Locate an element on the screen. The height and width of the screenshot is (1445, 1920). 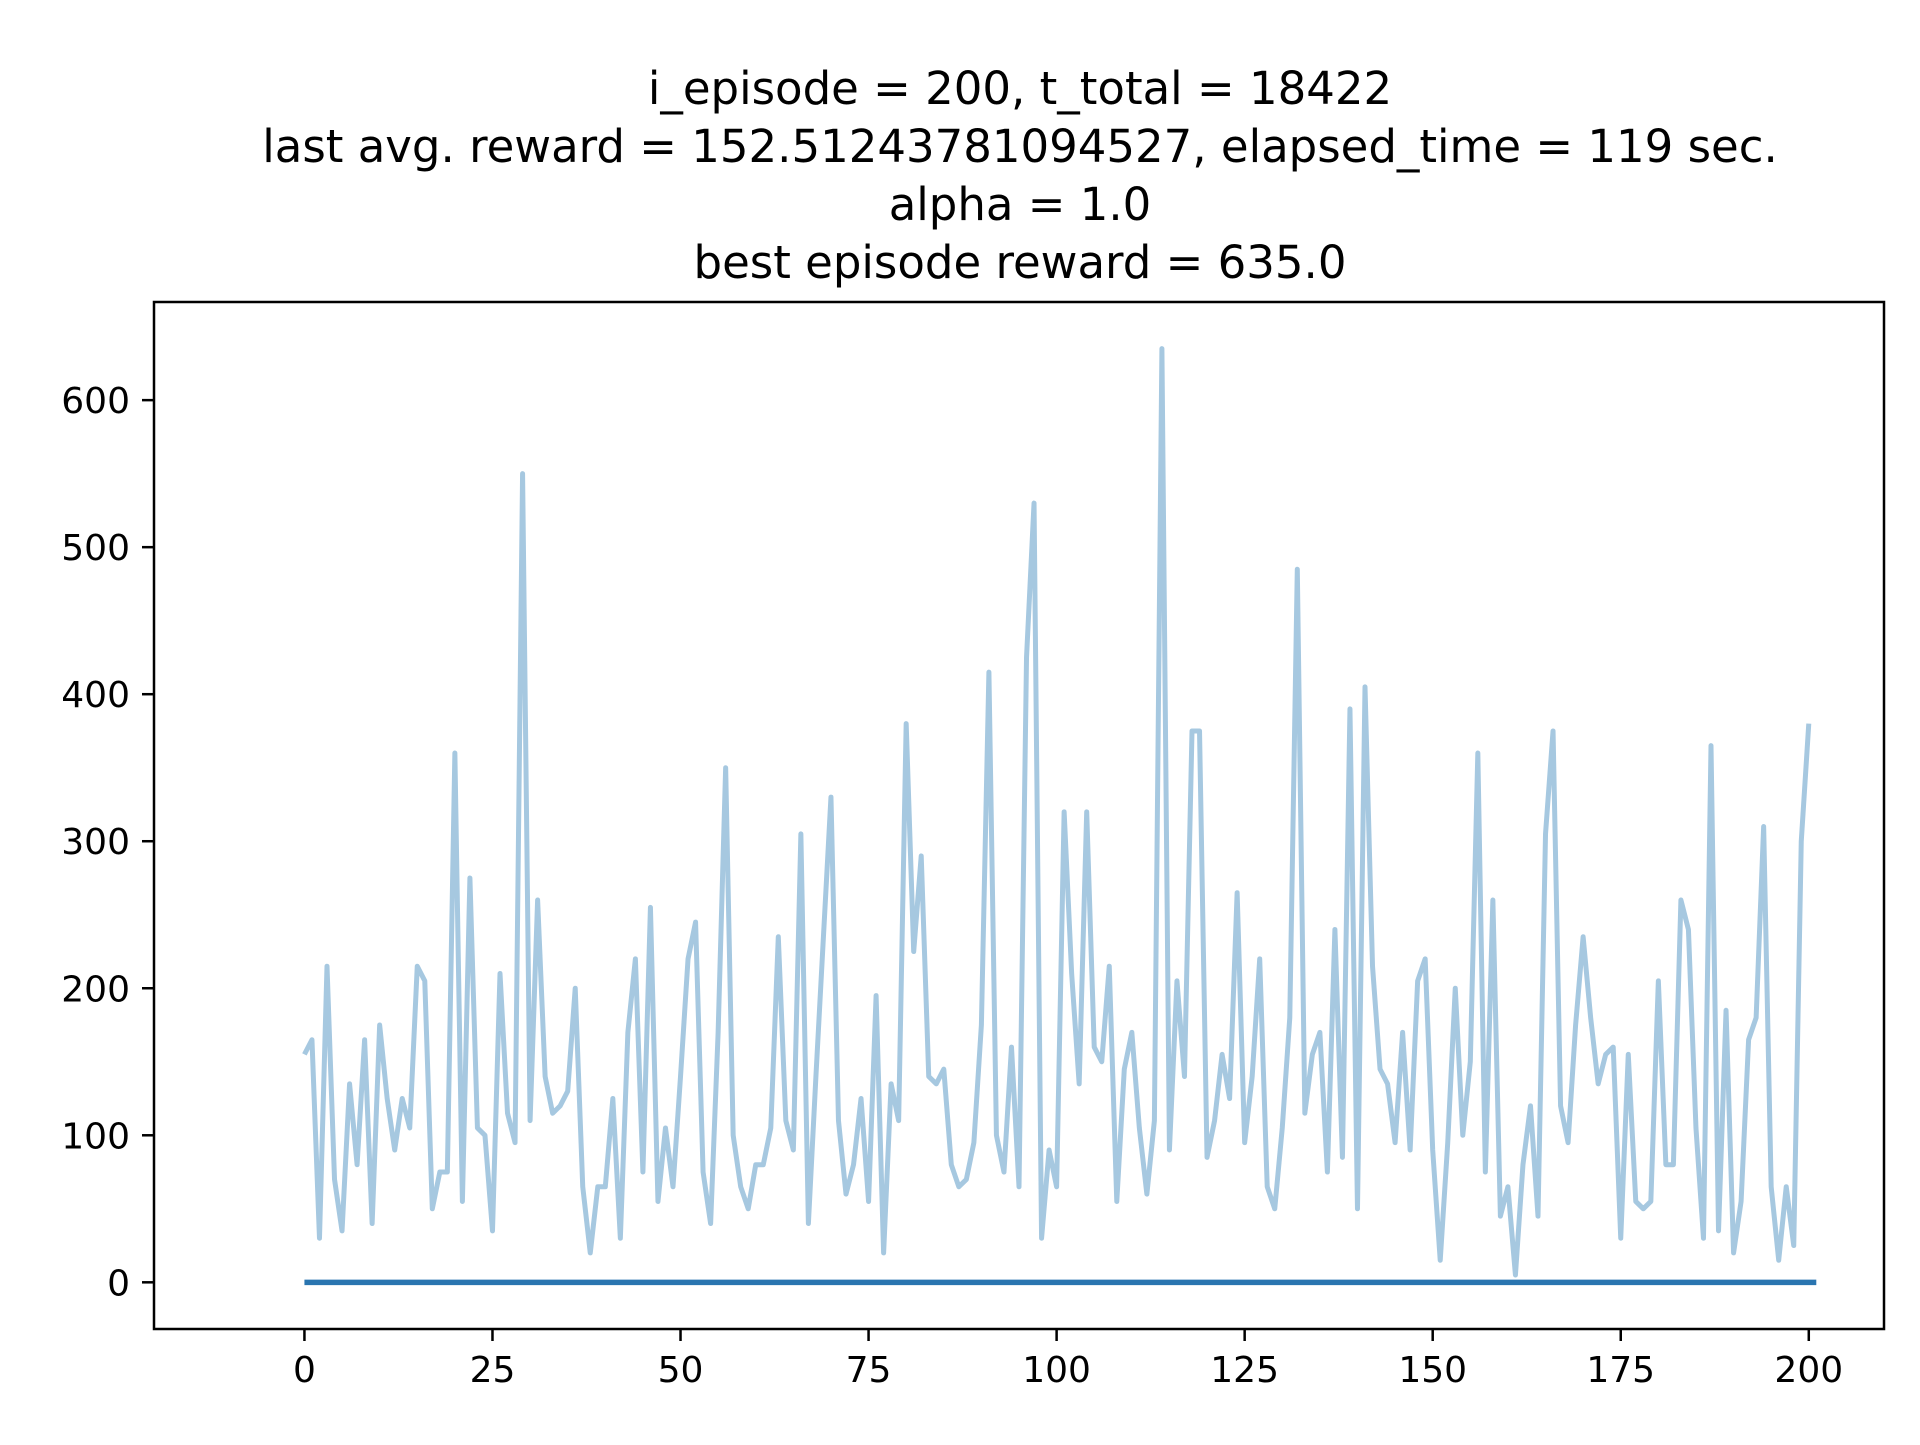
x-tick-label: 25 is located at coordinates (493, 1370).